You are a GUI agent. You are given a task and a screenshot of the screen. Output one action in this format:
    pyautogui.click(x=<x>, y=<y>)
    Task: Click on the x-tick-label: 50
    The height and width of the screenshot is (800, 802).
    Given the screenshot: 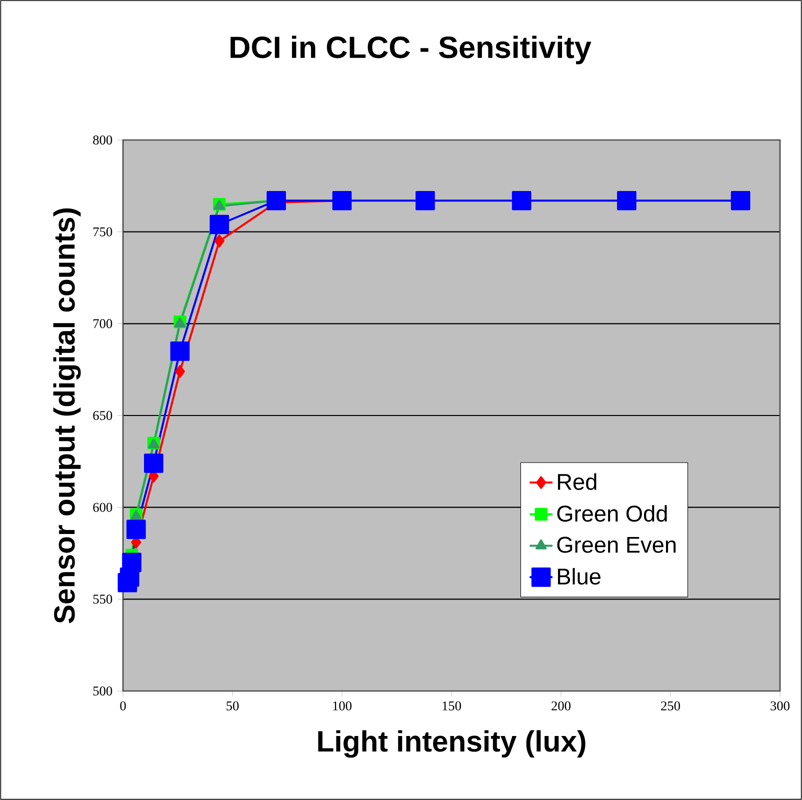 What is the action you would take?
    pyautogui.click(x=232, y=705)
    